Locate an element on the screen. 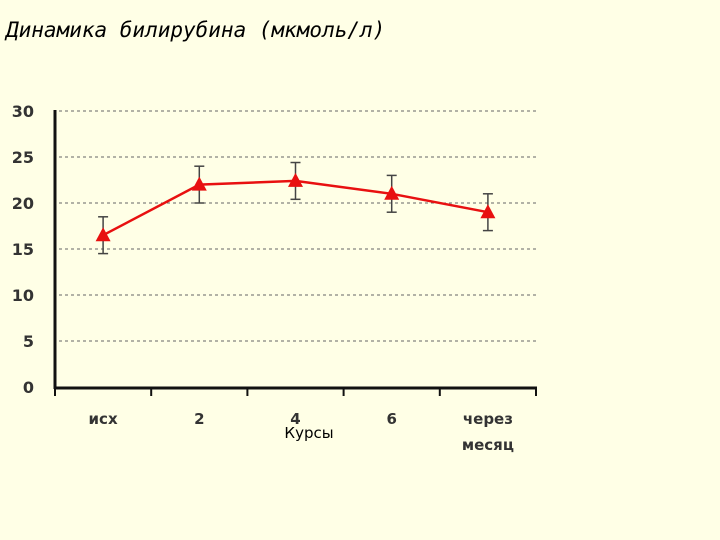 Image resolution: width=720 pixels, height=540 pixels. y-tick-label: 15 is located at coordinates (23, 249).